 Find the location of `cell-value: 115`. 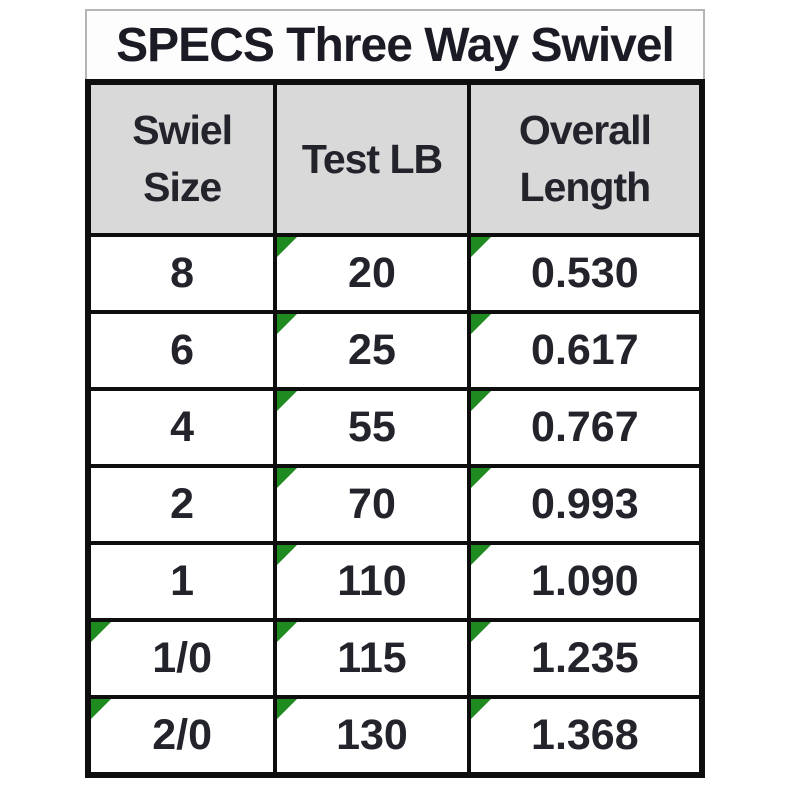

cell-value: 115 is located at coordinates (372, 658).